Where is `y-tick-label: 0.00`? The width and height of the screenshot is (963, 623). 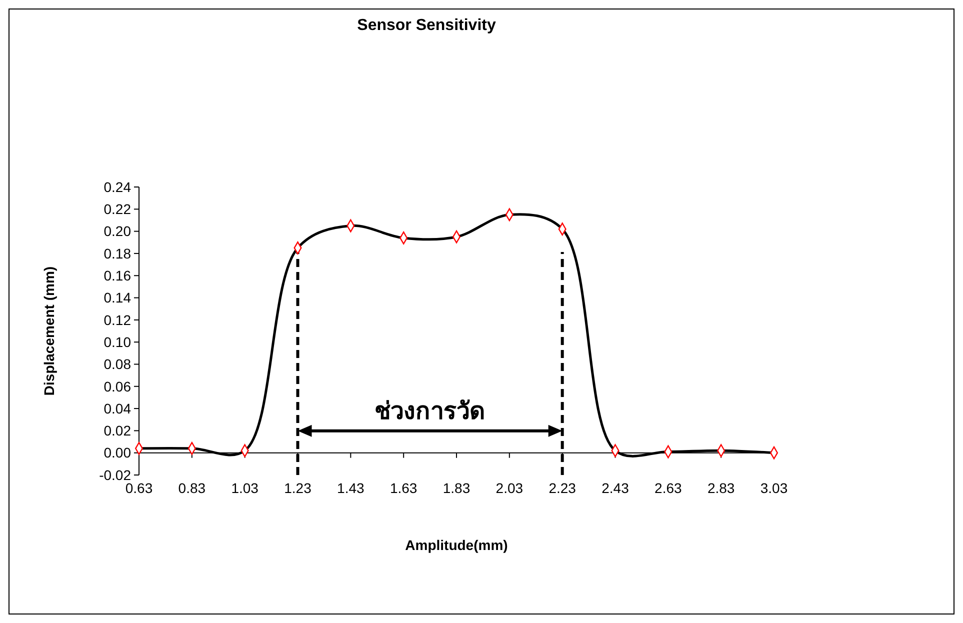
y-tick-label: 0.00 is located at coordinates (118, 452).